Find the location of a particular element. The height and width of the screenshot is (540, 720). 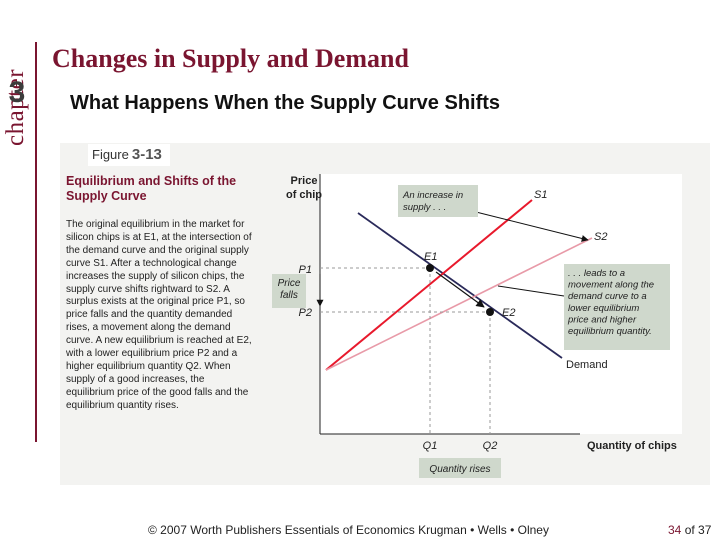

annotation-price-falls-box is located at coordinates (289, 291).